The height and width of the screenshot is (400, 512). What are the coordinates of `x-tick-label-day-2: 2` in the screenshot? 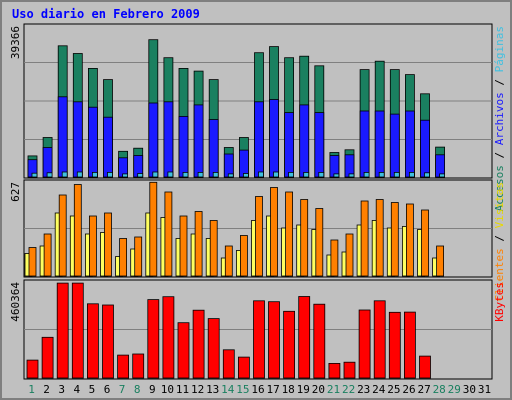 It's located at (46, 389).